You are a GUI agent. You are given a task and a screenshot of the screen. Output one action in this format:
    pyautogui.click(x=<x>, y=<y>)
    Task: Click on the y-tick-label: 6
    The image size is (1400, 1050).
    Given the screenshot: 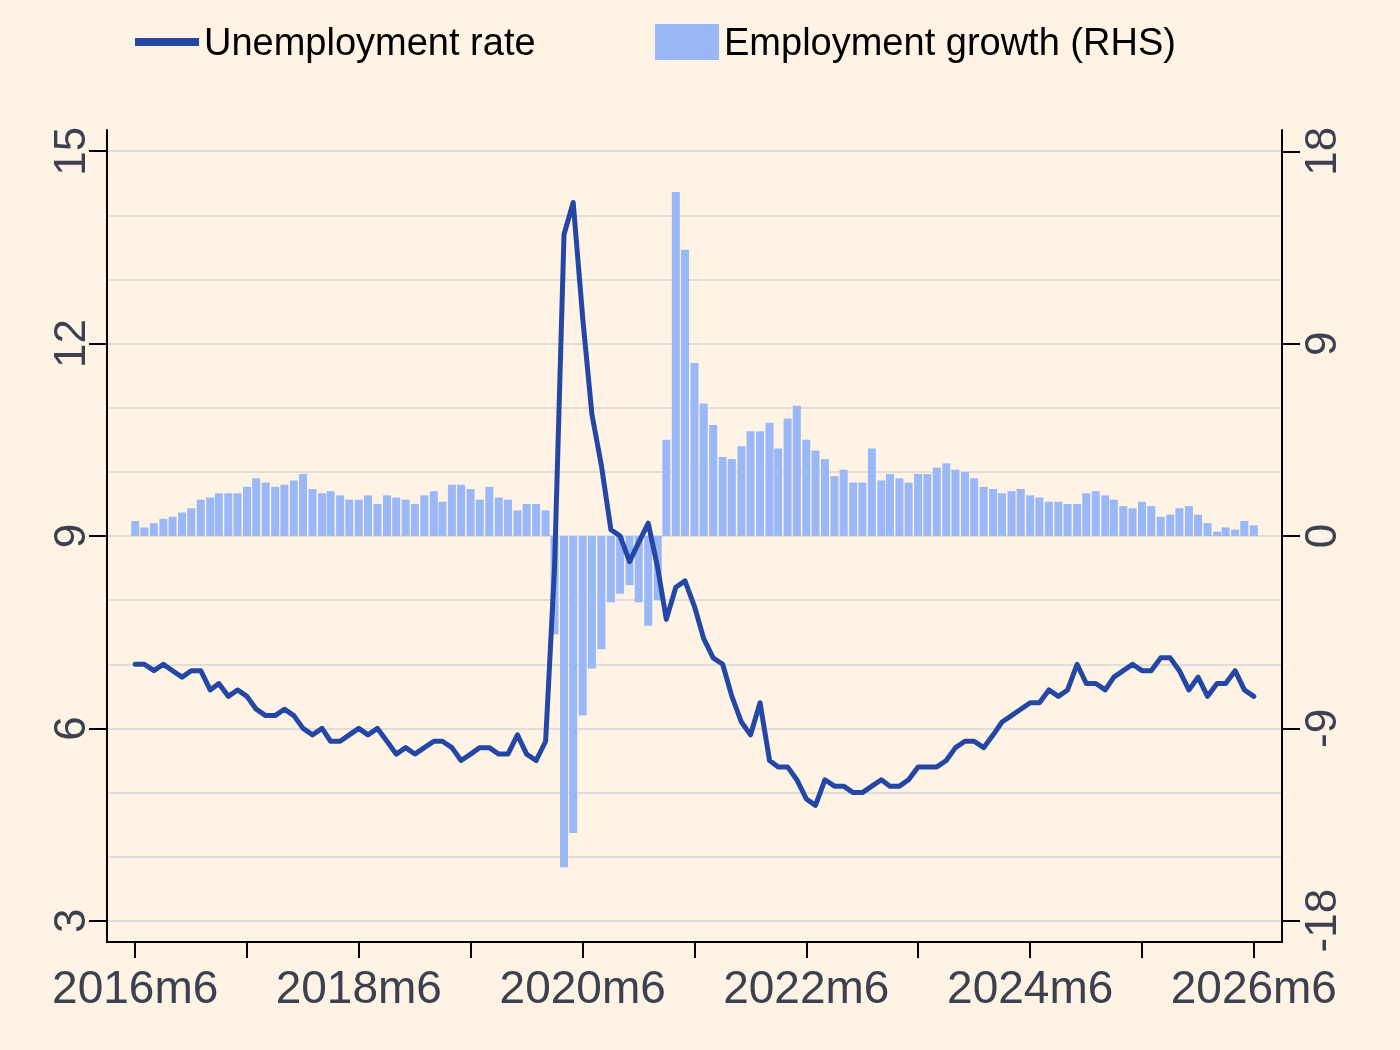 What is the action you would take?
    pyautogui.click(x=69, y=728)
    